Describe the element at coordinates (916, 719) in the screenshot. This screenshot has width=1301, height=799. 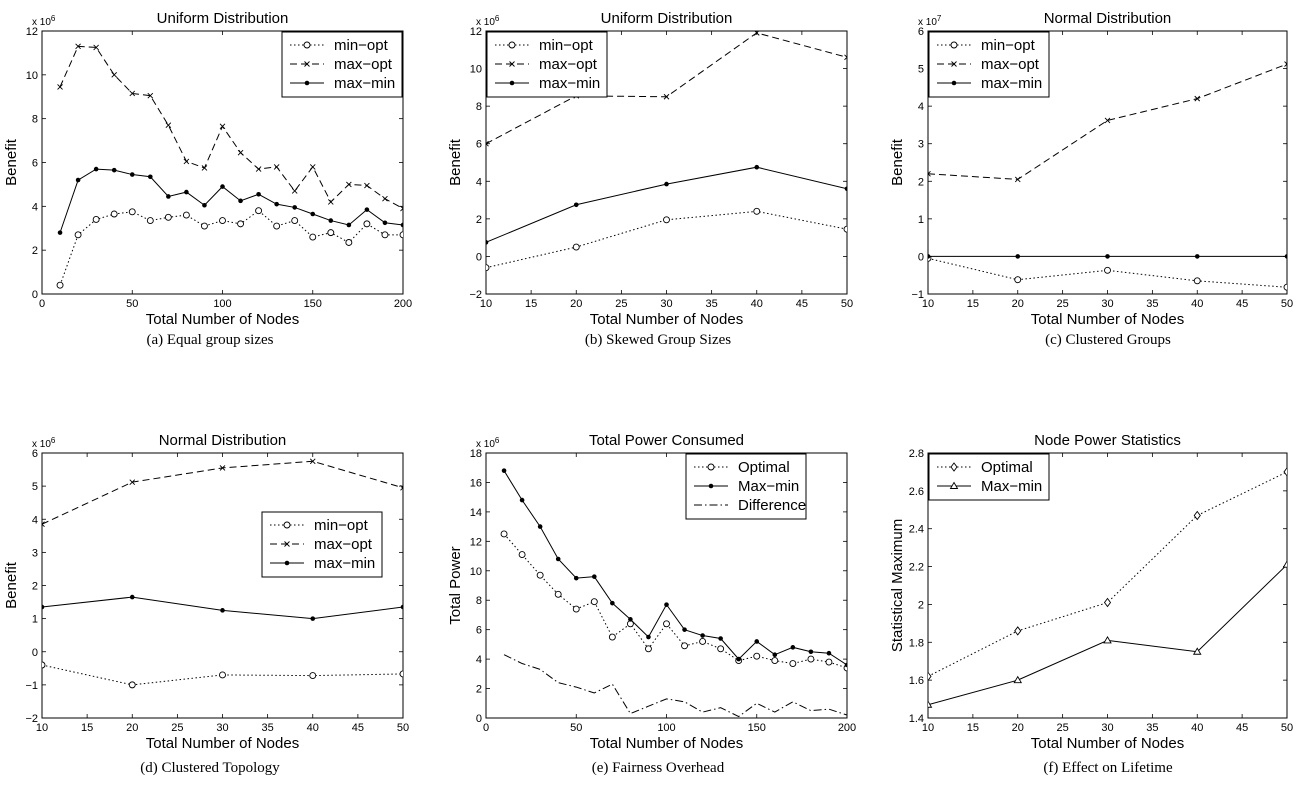
I see `y-tick-label: 1.4` at that location.